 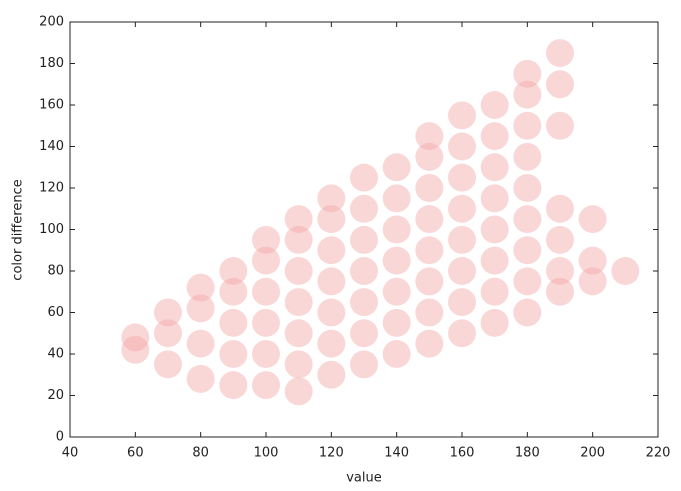 What do you see at coordinates (396, 453) in the screenshot?
I see `x-tick-label: 140` at bounding box center [396, 453].